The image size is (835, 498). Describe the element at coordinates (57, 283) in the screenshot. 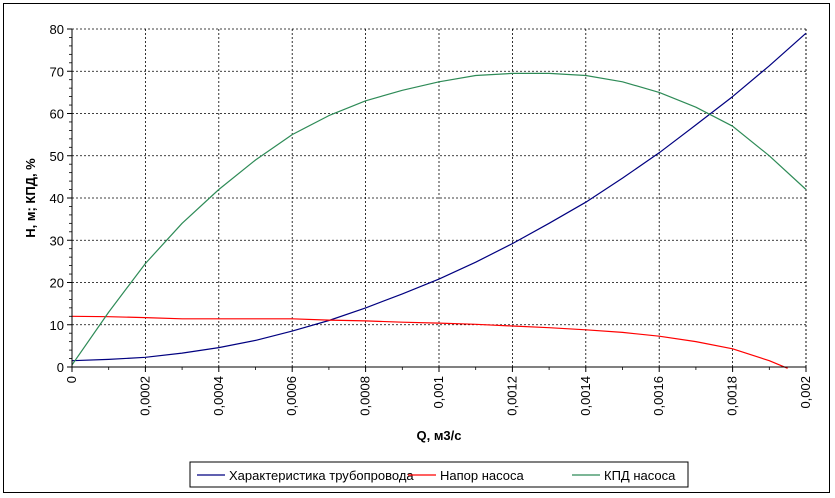

I see `y-tick-label: 20` at that location.